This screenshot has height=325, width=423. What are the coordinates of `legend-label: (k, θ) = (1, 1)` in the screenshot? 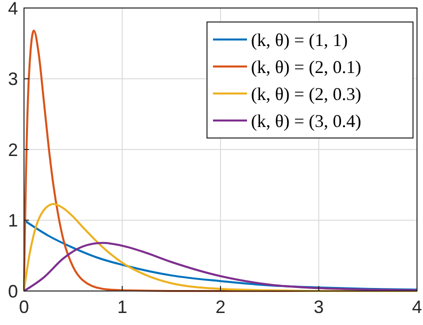 It's located at (299, 40).